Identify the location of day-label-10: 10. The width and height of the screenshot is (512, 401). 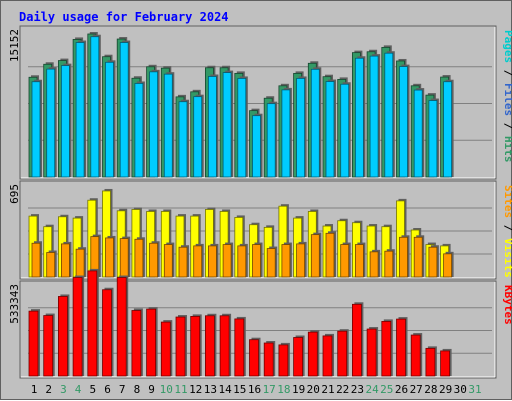
(166, 389).